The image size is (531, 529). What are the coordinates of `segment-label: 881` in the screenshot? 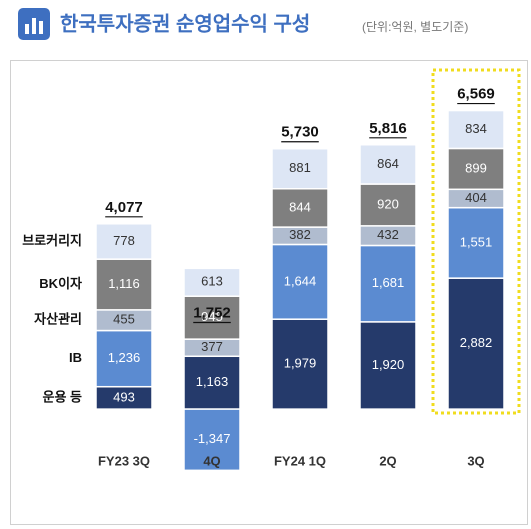 It's located at (300, 167).